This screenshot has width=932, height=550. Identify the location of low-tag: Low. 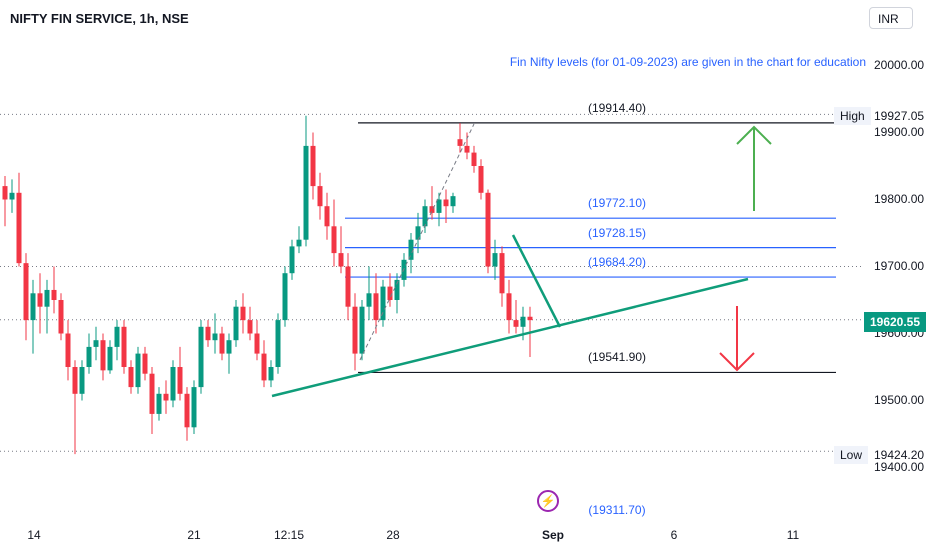
(851, 455).